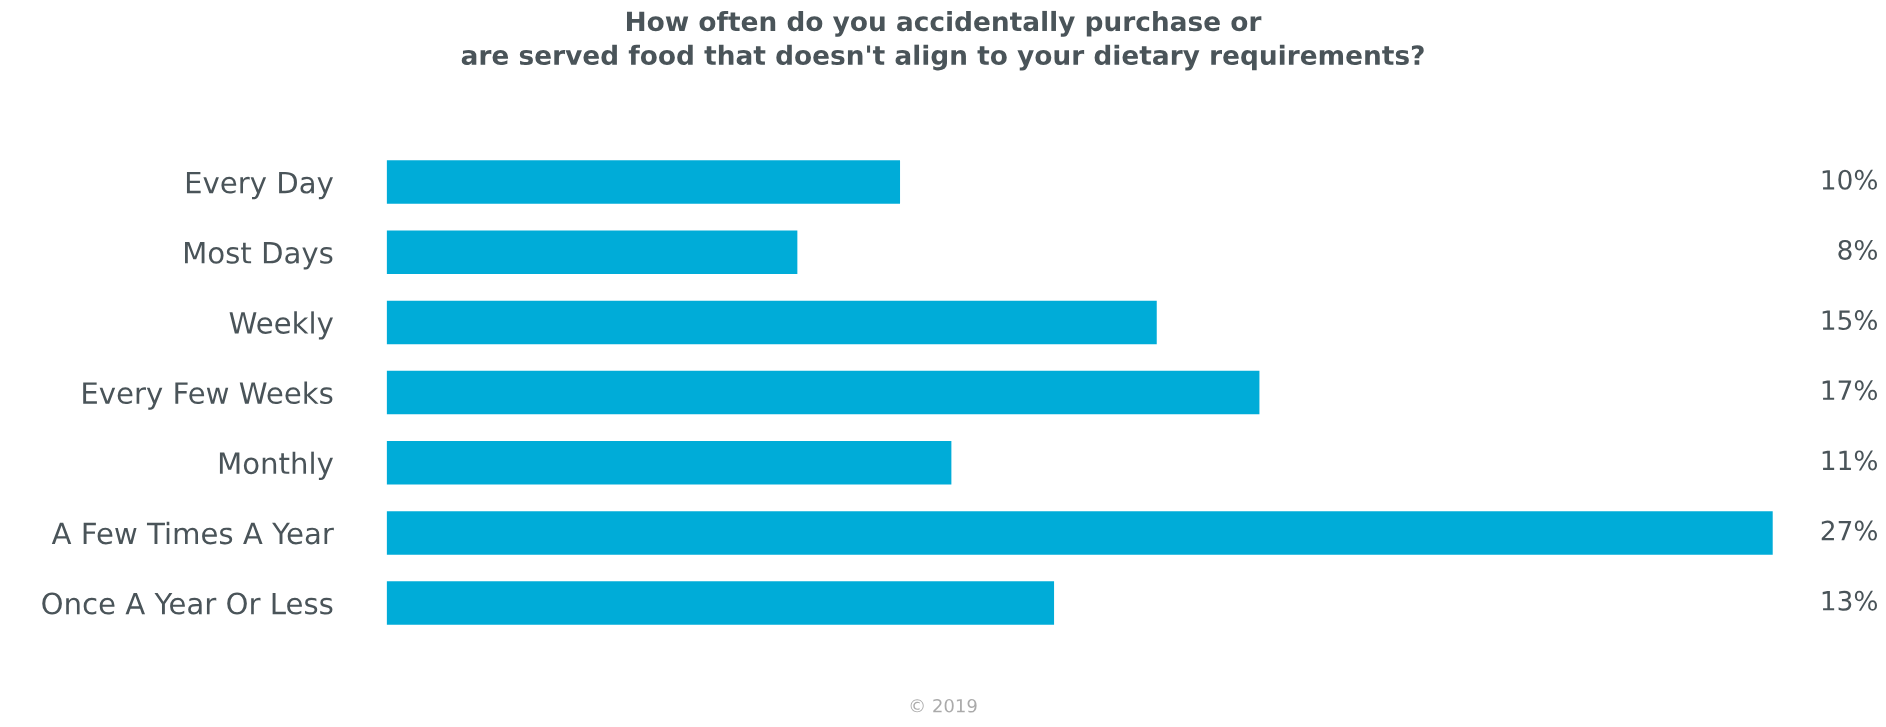 The image size is (1886, 727). Describe the element at coordinates (259, 185) in the screenshot. I see `y-tick-label: Every Day` at that location.